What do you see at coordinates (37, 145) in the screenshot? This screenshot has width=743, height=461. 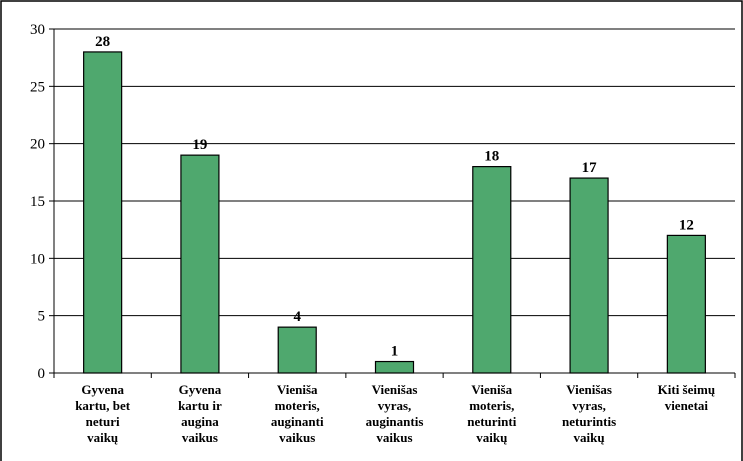 I see `ytick-label: 20` at bounding box center [37, 145].